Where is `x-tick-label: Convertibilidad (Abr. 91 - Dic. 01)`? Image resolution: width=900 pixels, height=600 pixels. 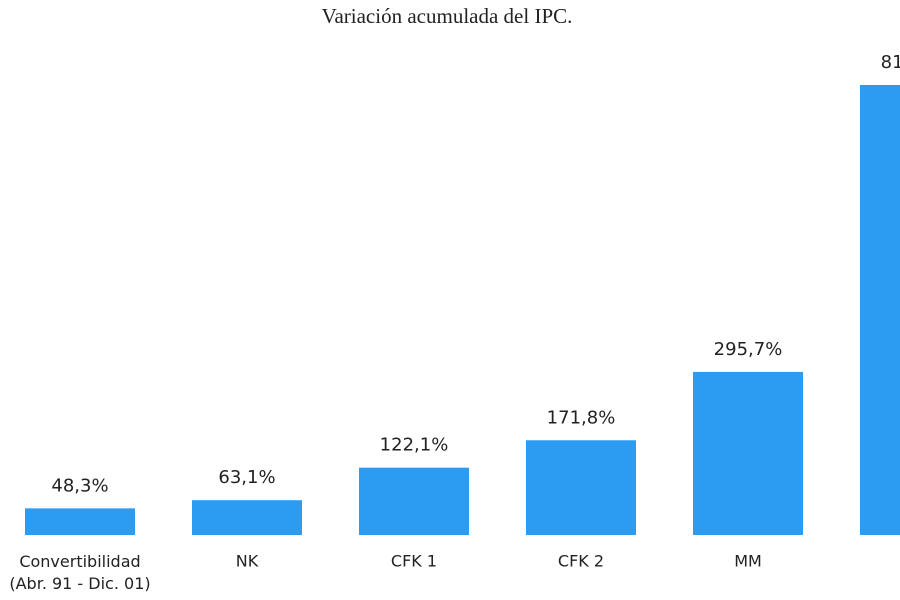
x-tick-label: Convertibilidad (Abr. 91 - Dic. 01) is located at coordinates (79, 572).